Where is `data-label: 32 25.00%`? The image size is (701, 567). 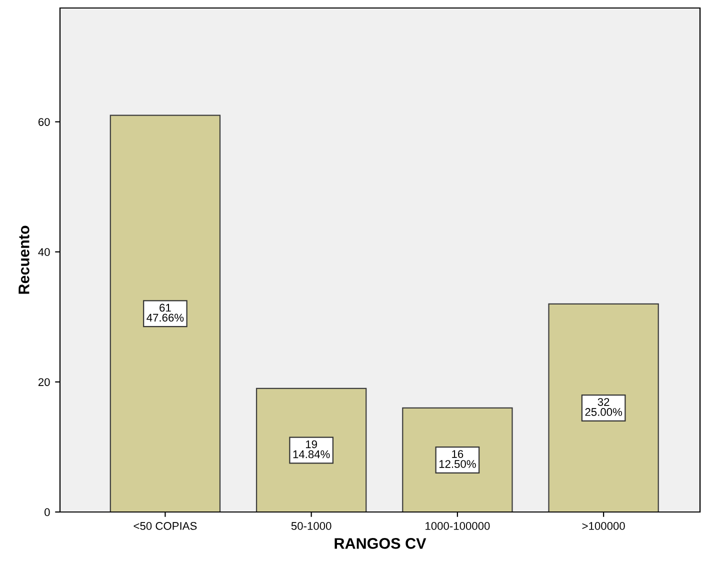
data-label: 32 25.00% is located at coordinates (603, 407).